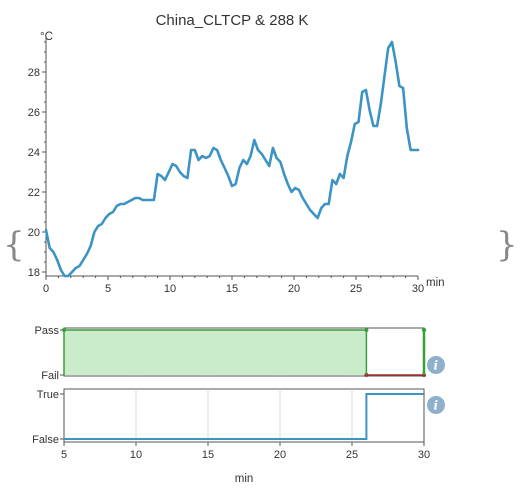 The image size is (528, 495). I want to click on true-false-series, so click(244, 416).